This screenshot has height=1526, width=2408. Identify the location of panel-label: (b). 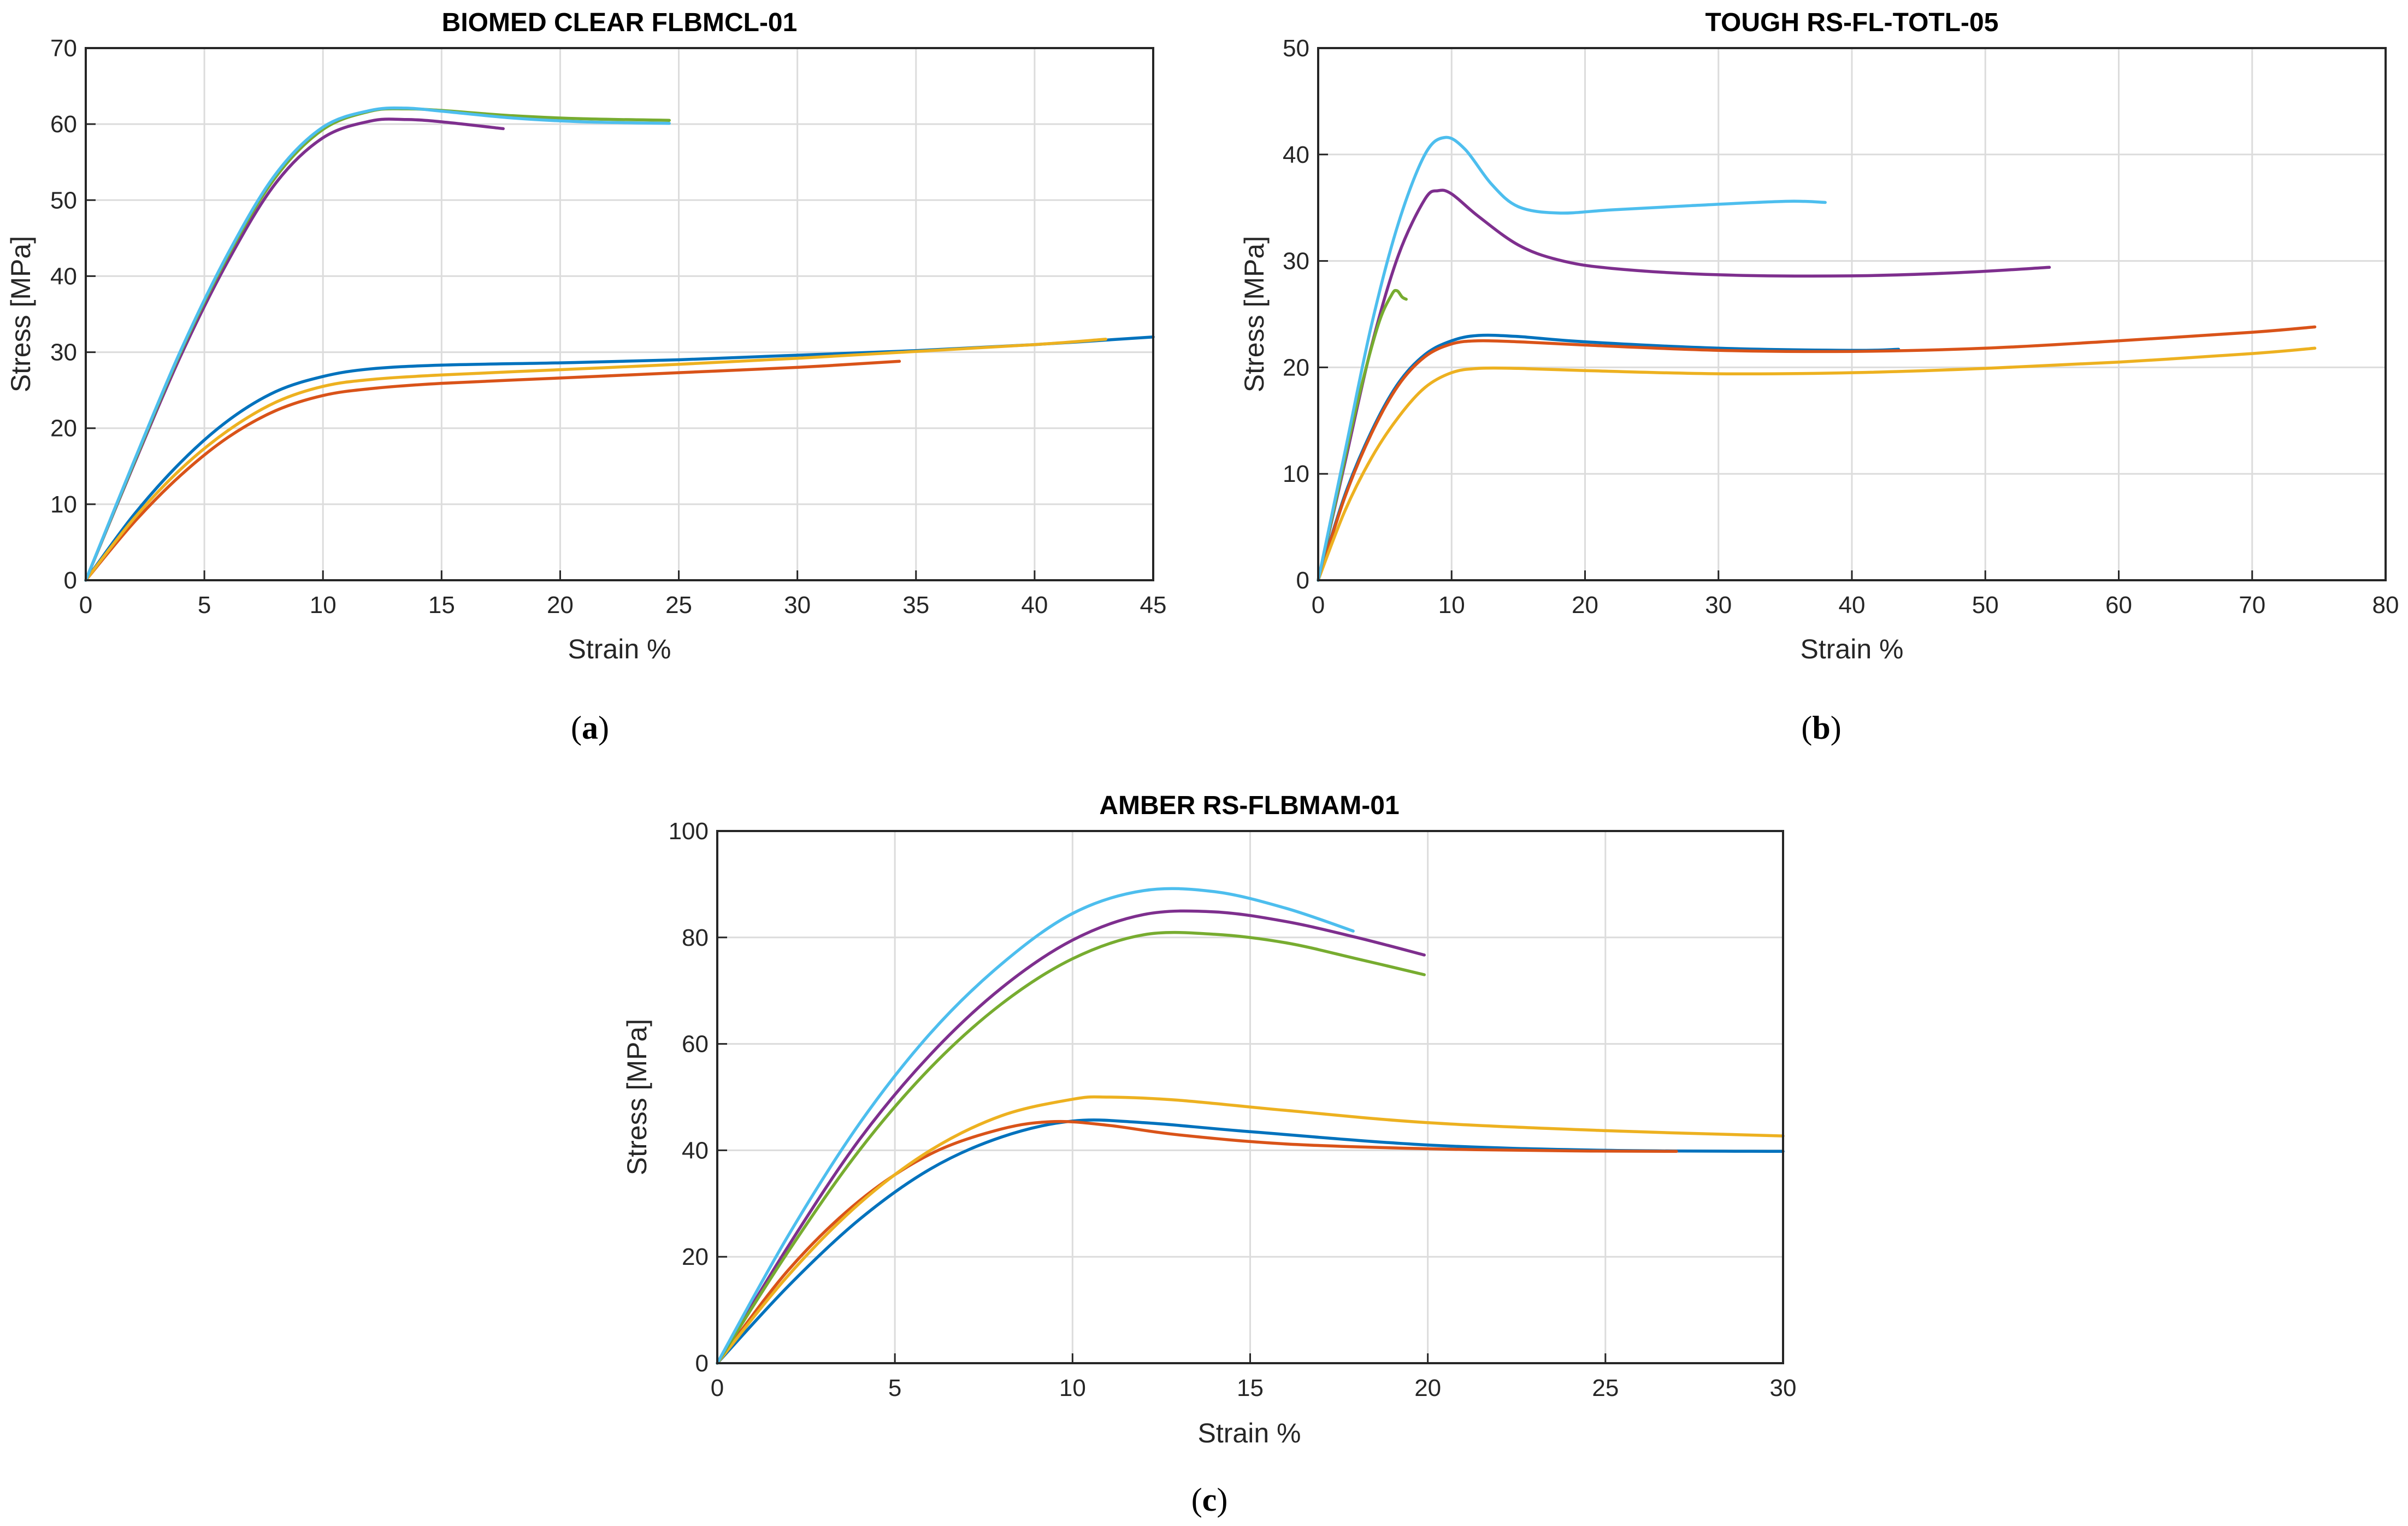
(1821, 728).